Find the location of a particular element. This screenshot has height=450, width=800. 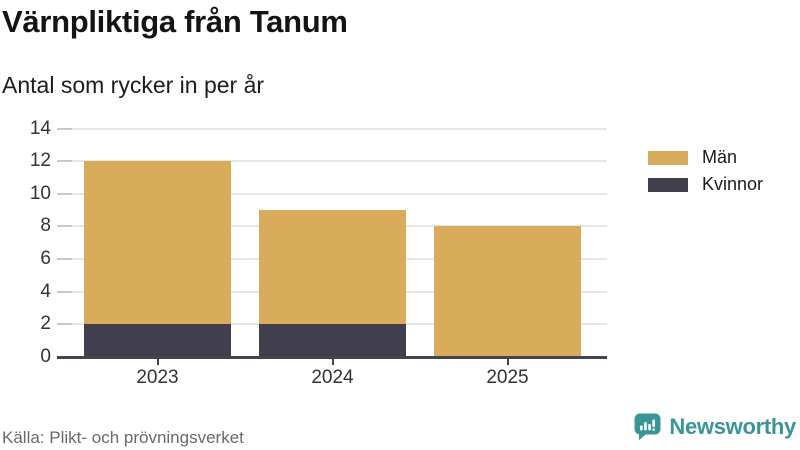

y-axis-label: 8 is located at coordinates (45, 226).